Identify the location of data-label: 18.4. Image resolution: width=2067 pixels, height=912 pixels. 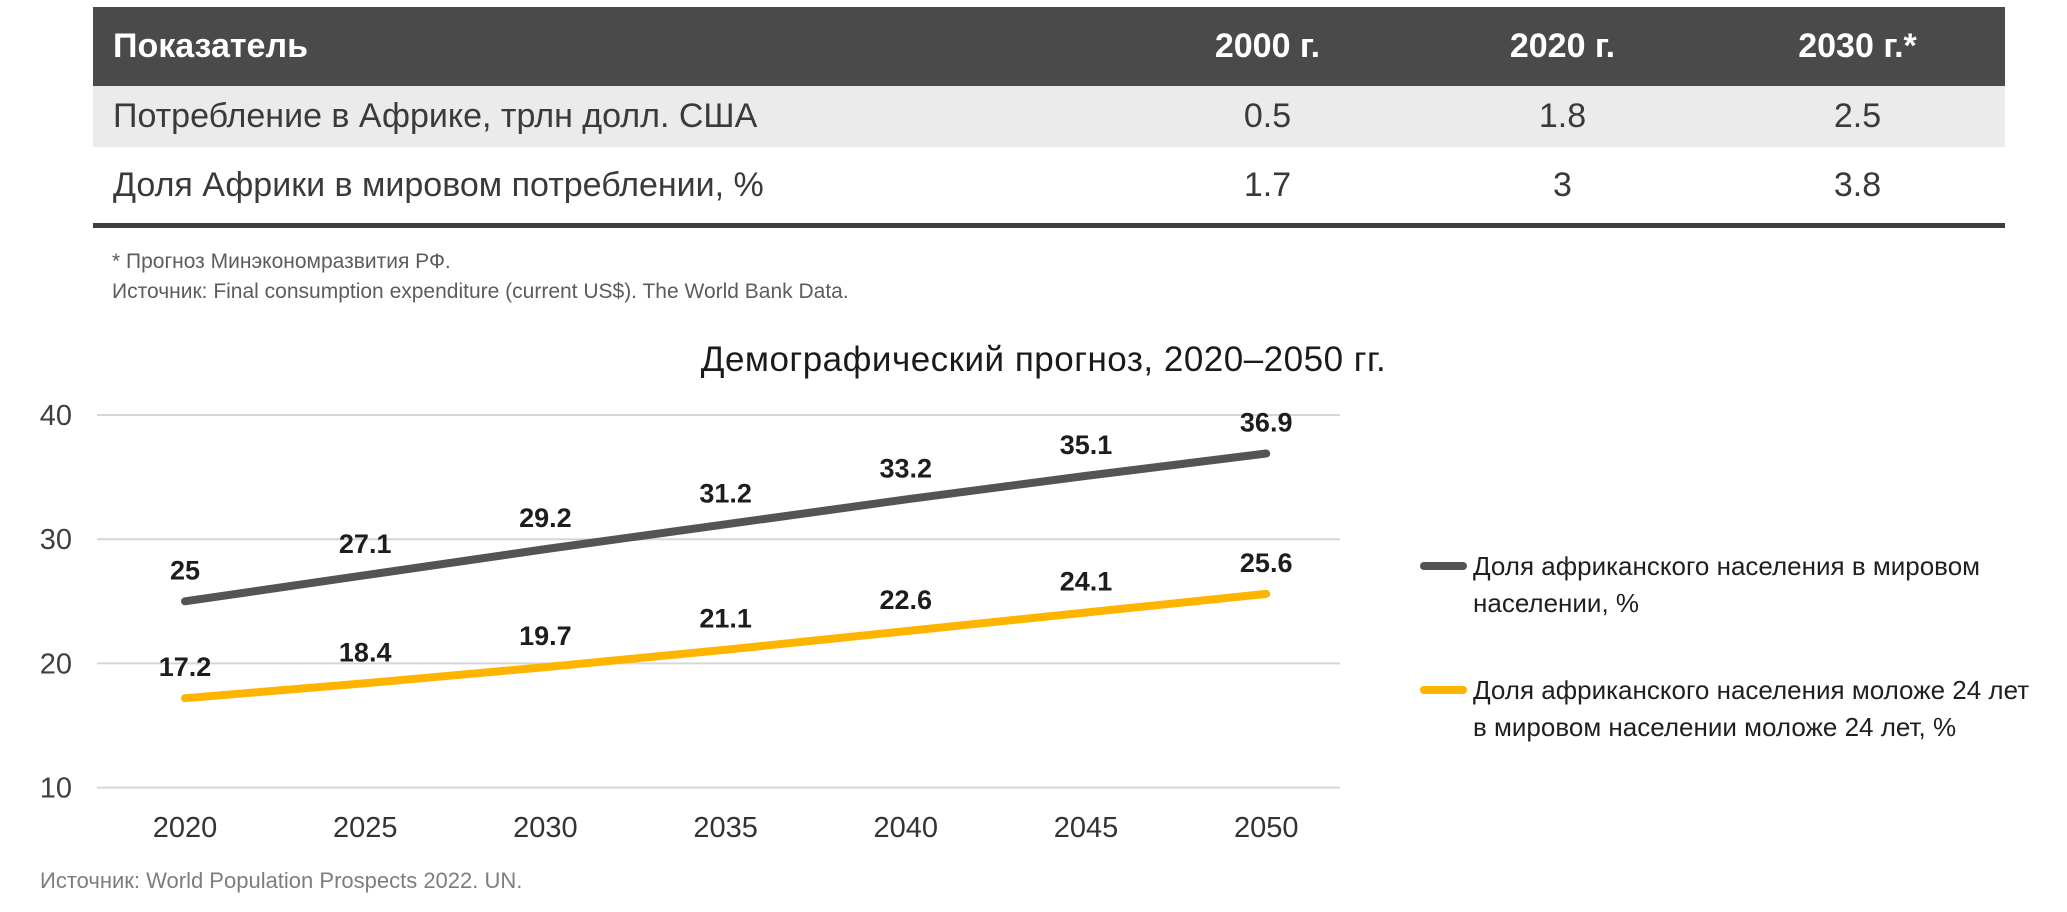
(365, 652).